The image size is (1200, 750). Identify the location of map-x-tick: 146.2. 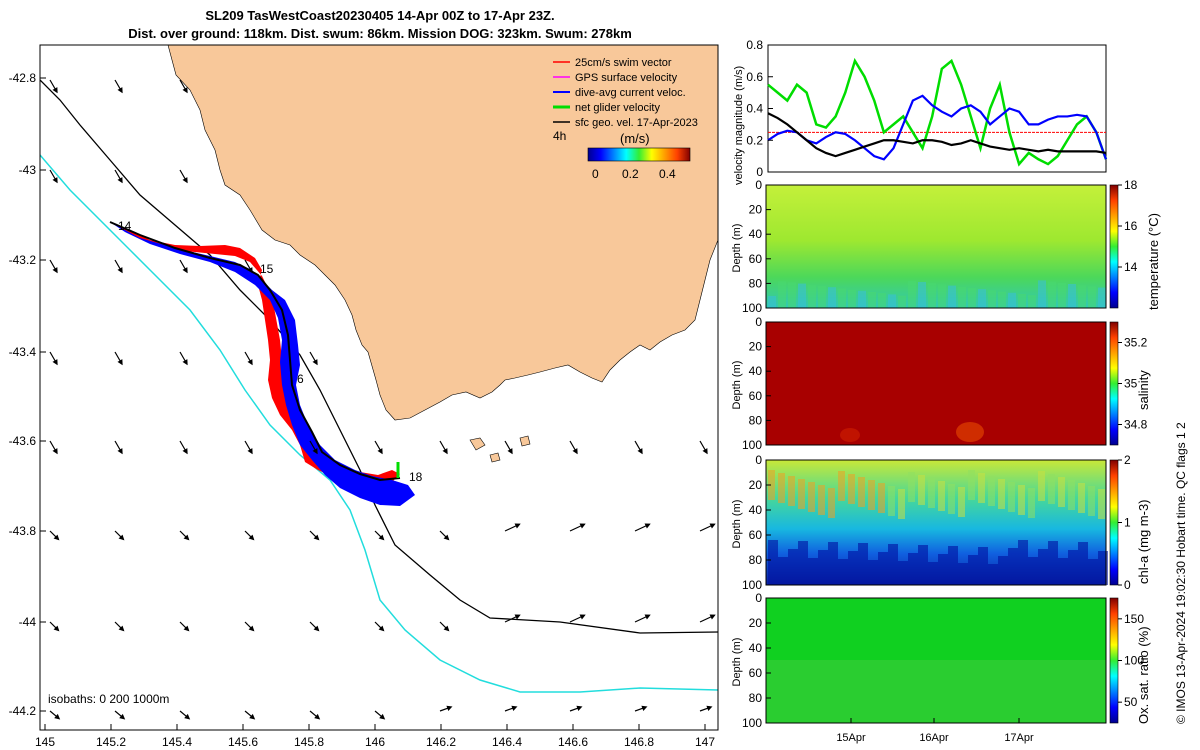
(441, 742).